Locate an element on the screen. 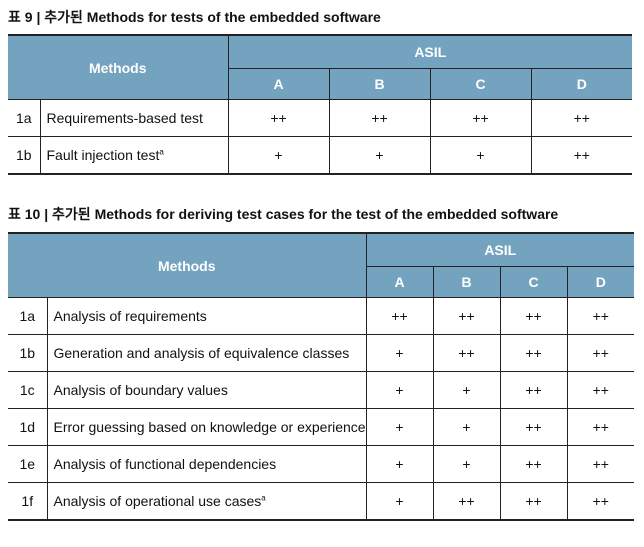 The width and height of the screenshot is (644, 547). row-method: Fault injection testa is located at coordinates (134, 155).